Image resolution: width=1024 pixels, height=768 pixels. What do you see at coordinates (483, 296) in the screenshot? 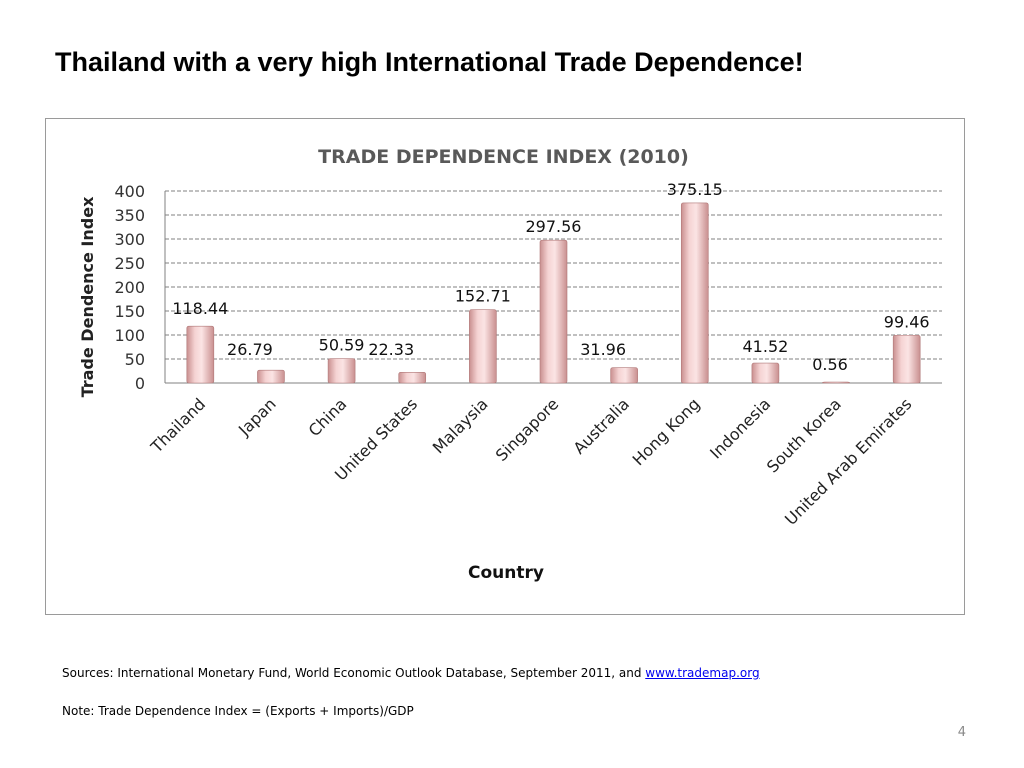
I see `data-label: 152.71` at bounding box center [483, 296].